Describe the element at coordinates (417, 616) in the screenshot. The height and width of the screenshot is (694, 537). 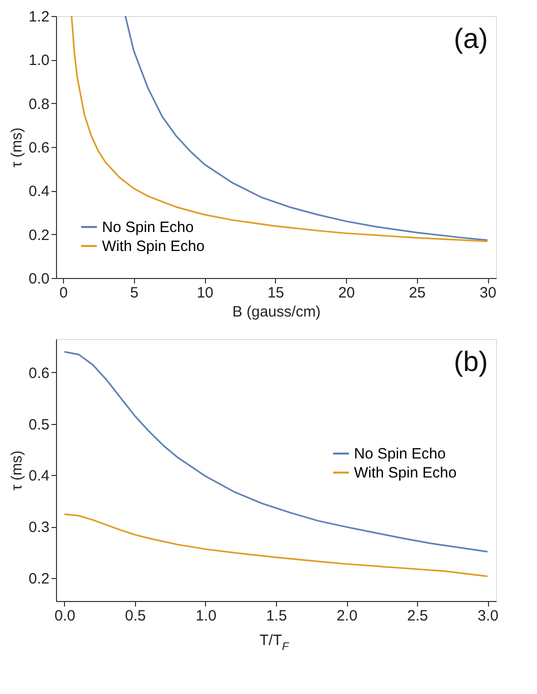
I see `x-tick-label: 2.5` at that location.